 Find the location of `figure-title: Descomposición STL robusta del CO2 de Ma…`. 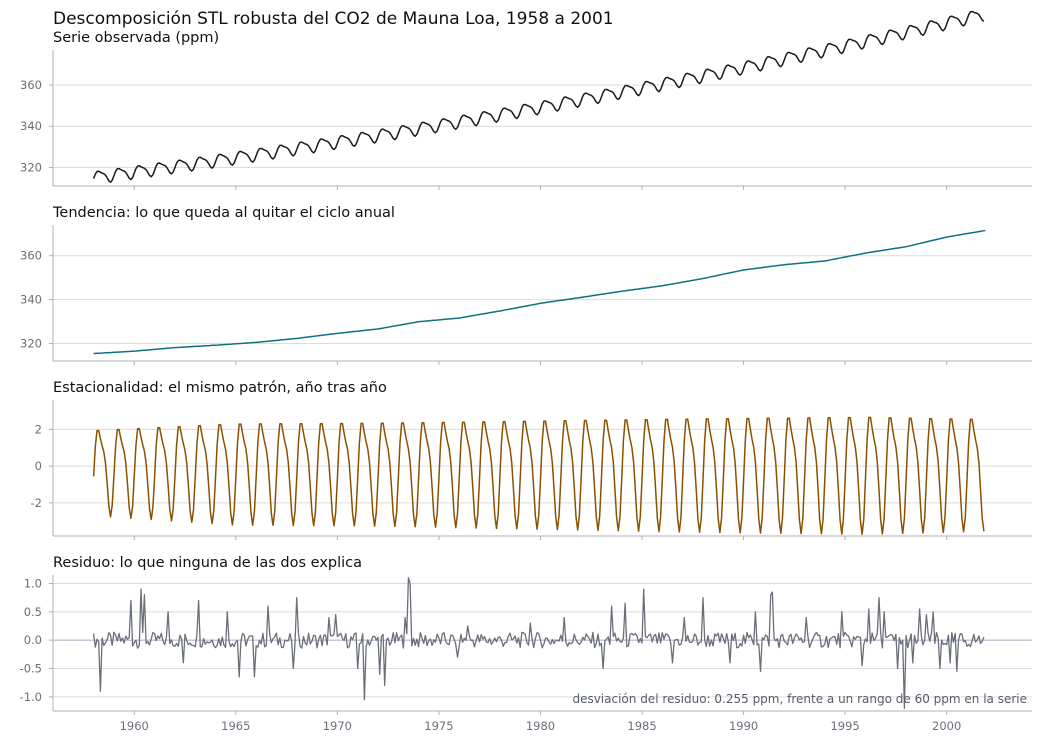

figure-title: Descomposición STL robusta del CO2 de Ma… is located at coordinates (333, 19).